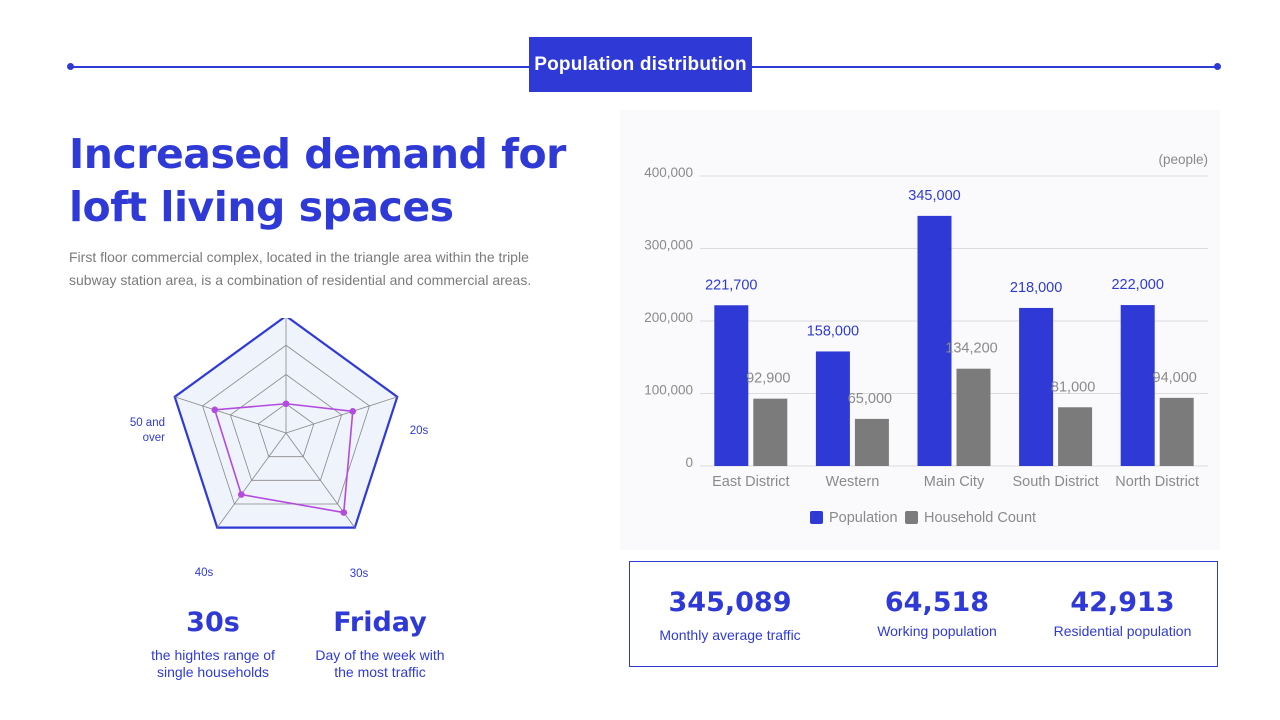  Describe the element at coordinates (1175, 378) in the screenshot. I see `bar-household-label: 94,000` at that location.